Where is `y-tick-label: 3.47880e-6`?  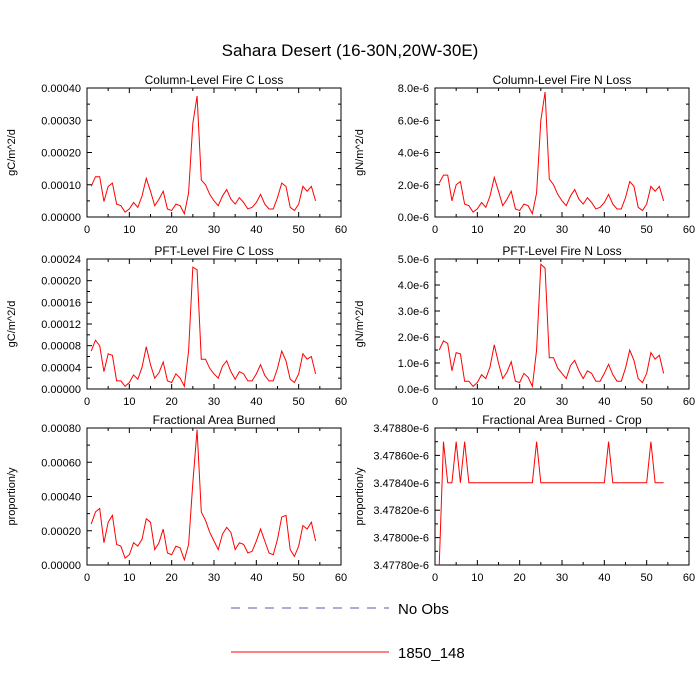 y-tick-label: 3.47880e-6 is located at coordinates (401, 429).